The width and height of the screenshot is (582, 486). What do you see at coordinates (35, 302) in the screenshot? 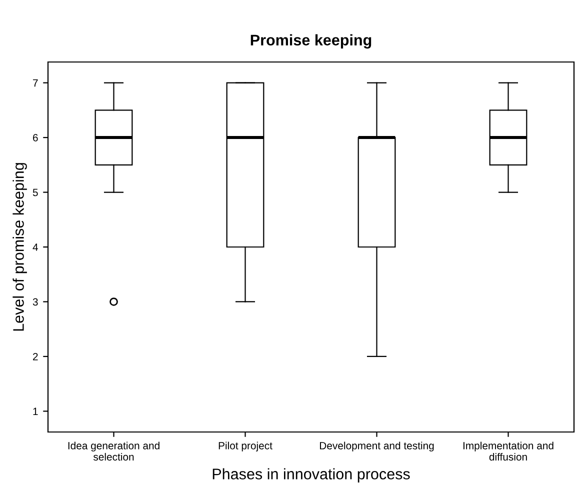
I see `y-tick-label: 3` at bounding box center [35, 302].